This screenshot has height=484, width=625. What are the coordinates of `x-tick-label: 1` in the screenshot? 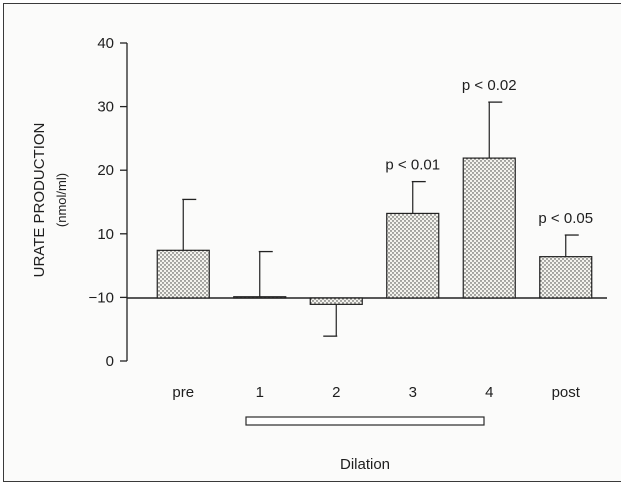 It's located at (260, 392).